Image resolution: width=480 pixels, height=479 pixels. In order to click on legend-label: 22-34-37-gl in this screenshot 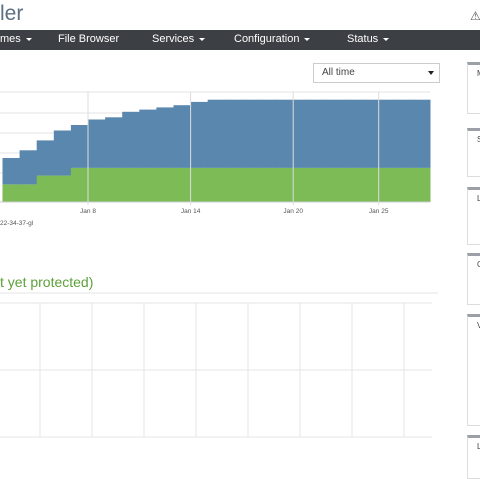, I will do `click(17, 223)`.